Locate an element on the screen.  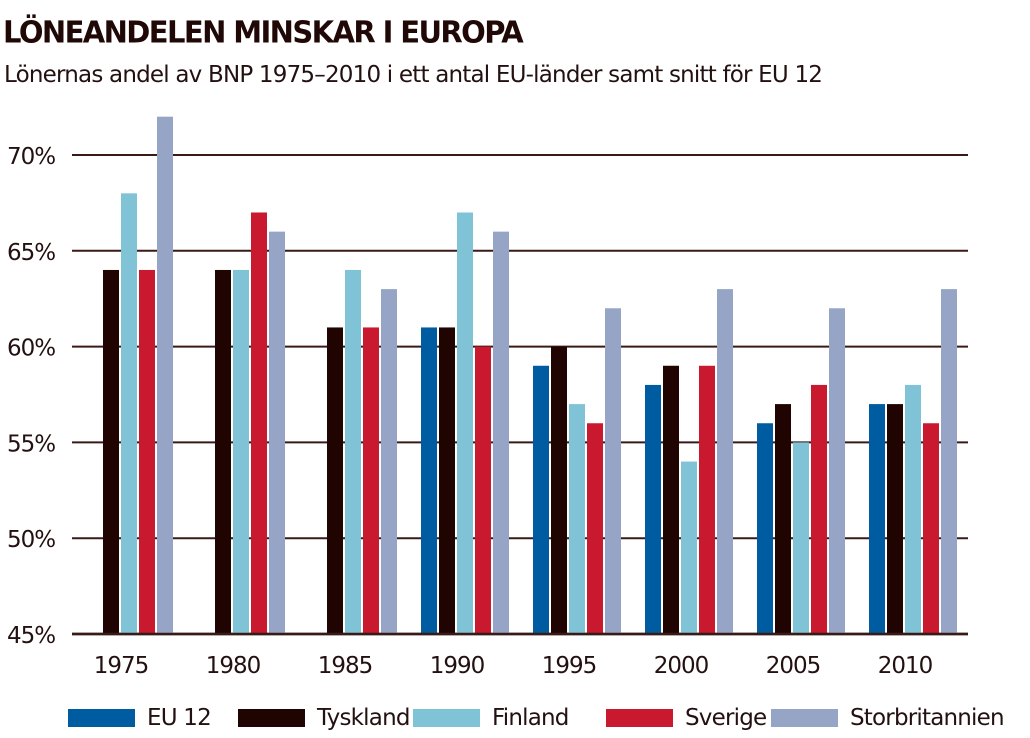
legend-label: Tyskland is located at coordinates (363, 718).